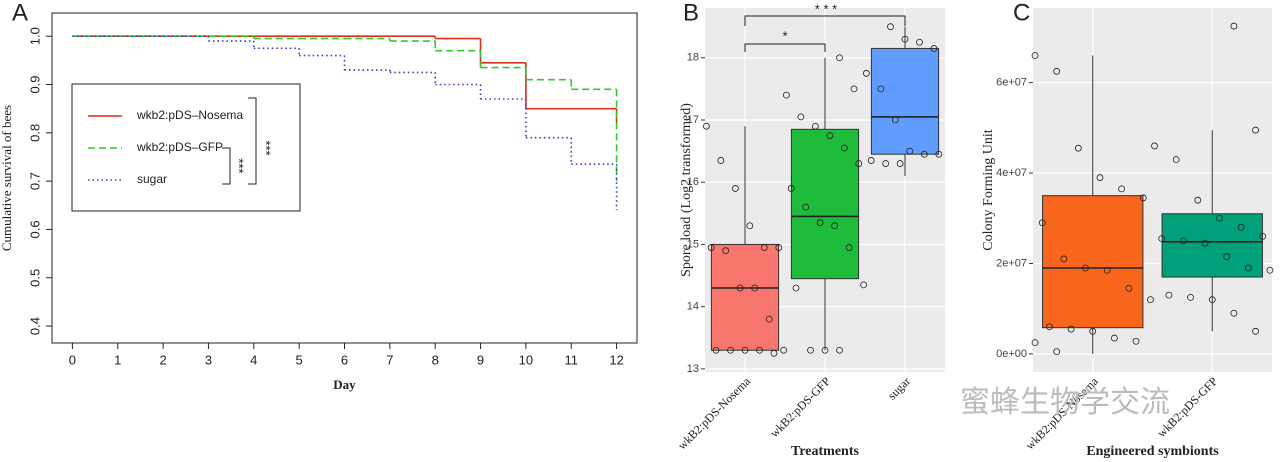 This screenshot has height=462, width=1280. What do you see at coordinates (7, 178) in the screenshot?
I see `y-axis-label: Cumulative survival of bees` at bounding box center [7, 178].